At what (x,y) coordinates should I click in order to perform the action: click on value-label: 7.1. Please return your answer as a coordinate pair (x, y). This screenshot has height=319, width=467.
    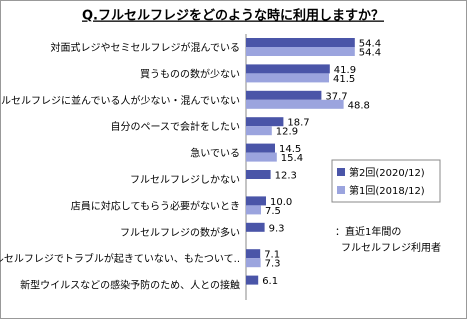
    Looking at the image, I should click on (272, 255).